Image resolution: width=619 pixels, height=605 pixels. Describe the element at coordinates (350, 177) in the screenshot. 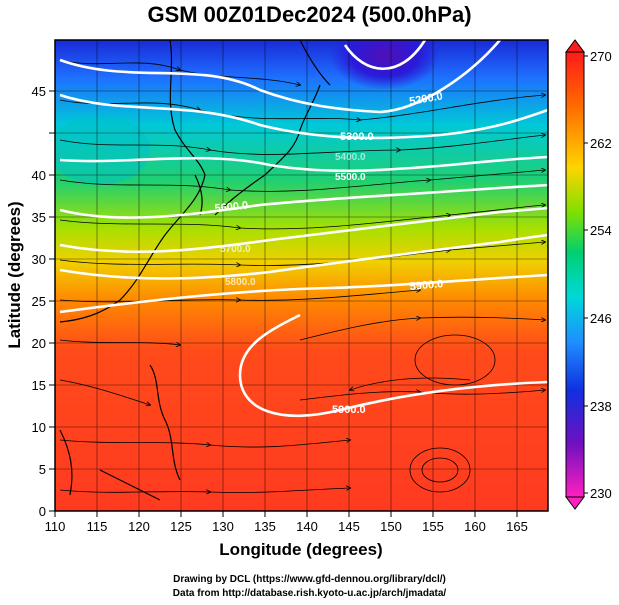

I see `contour-label-5500: 5500.0` at that location.